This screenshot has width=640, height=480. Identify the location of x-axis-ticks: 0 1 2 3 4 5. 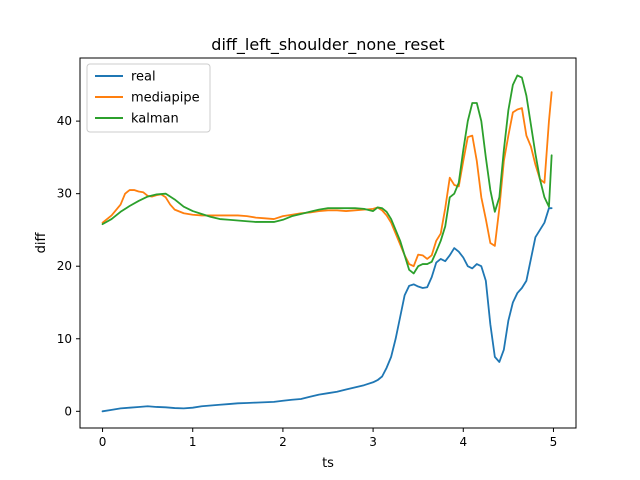
(328, 438).